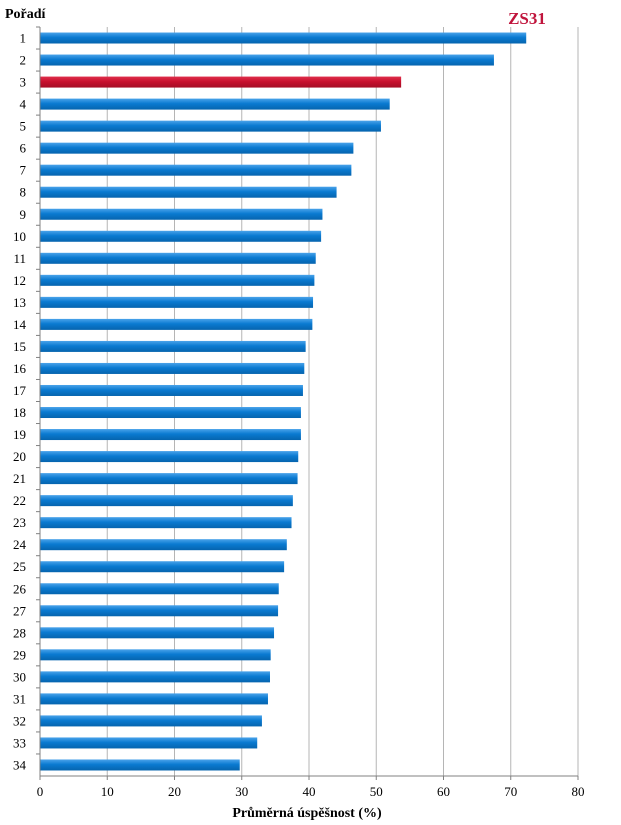  What do you see at coordinates (578, 791) in the screenshot?
I see `x-tick-label-80: 80` at bounding box center [578, 791].